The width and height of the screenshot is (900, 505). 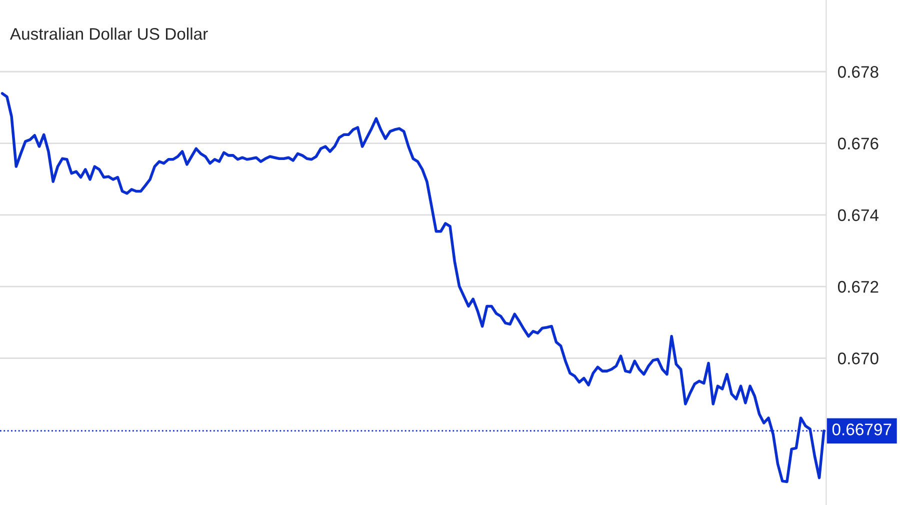 I want to click on text: Australian Dollar US Dollar, so click(x=109, y=34).